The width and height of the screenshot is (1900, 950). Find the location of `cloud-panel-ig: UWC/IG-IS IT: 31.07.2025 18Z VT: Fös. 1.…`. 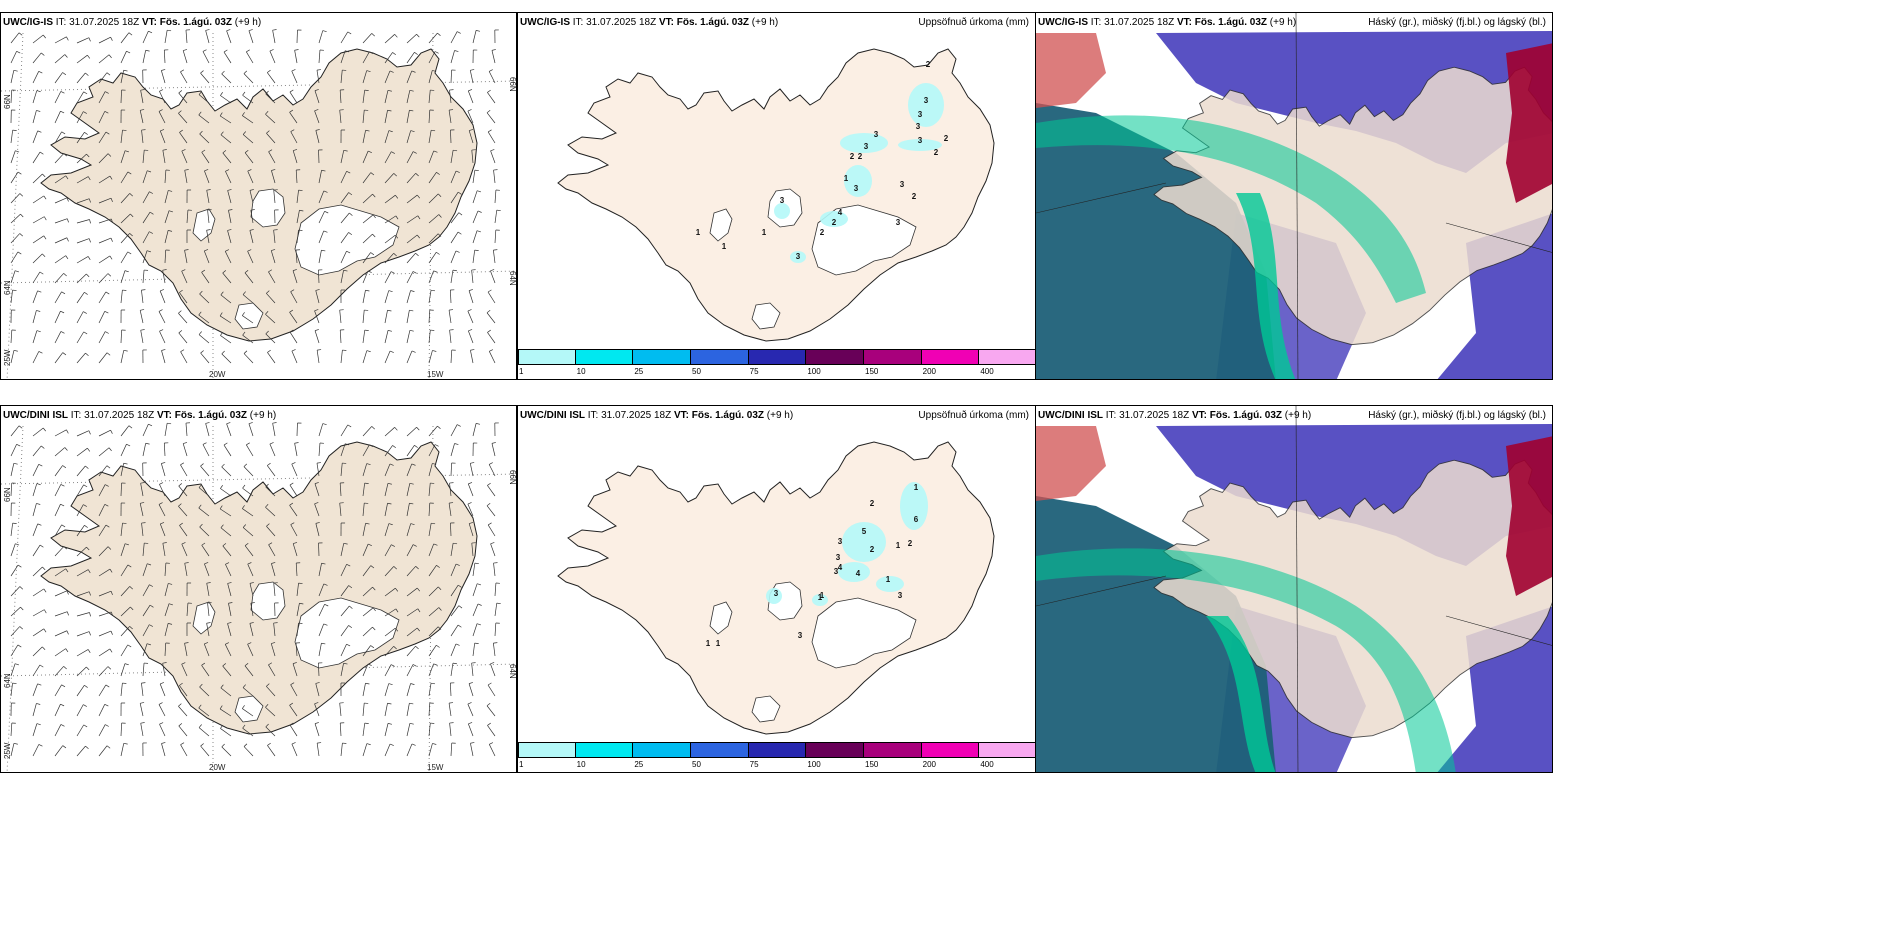

cloud-panel-ig: UWC/IG-IS IT: 31.07.2025 18Z VT: Fös. 1.… is located at coordinates (1294, 196).